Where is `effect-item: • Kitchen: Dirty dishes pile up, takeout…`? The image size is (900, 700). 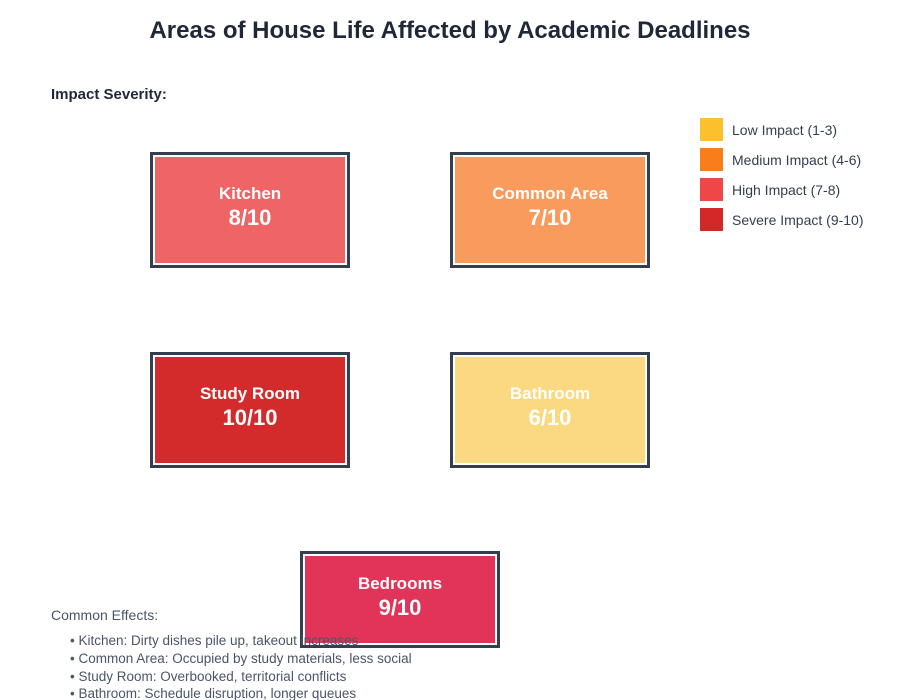
effect-item: • Kitchen: Dirty dishes pile up, takeout… is located at coordinates (214, 640).